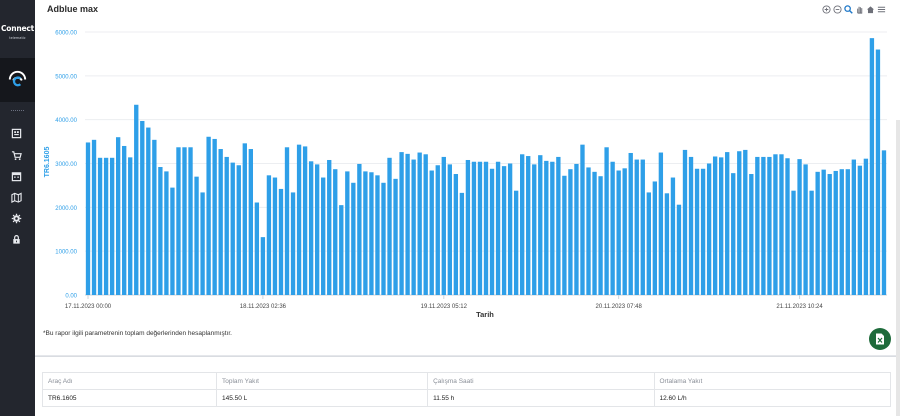 This screenshot has height=416, width=900. Describe the element at coordinates (837, 9) in the screenshot. I see `zoom-out-icon` at that location.